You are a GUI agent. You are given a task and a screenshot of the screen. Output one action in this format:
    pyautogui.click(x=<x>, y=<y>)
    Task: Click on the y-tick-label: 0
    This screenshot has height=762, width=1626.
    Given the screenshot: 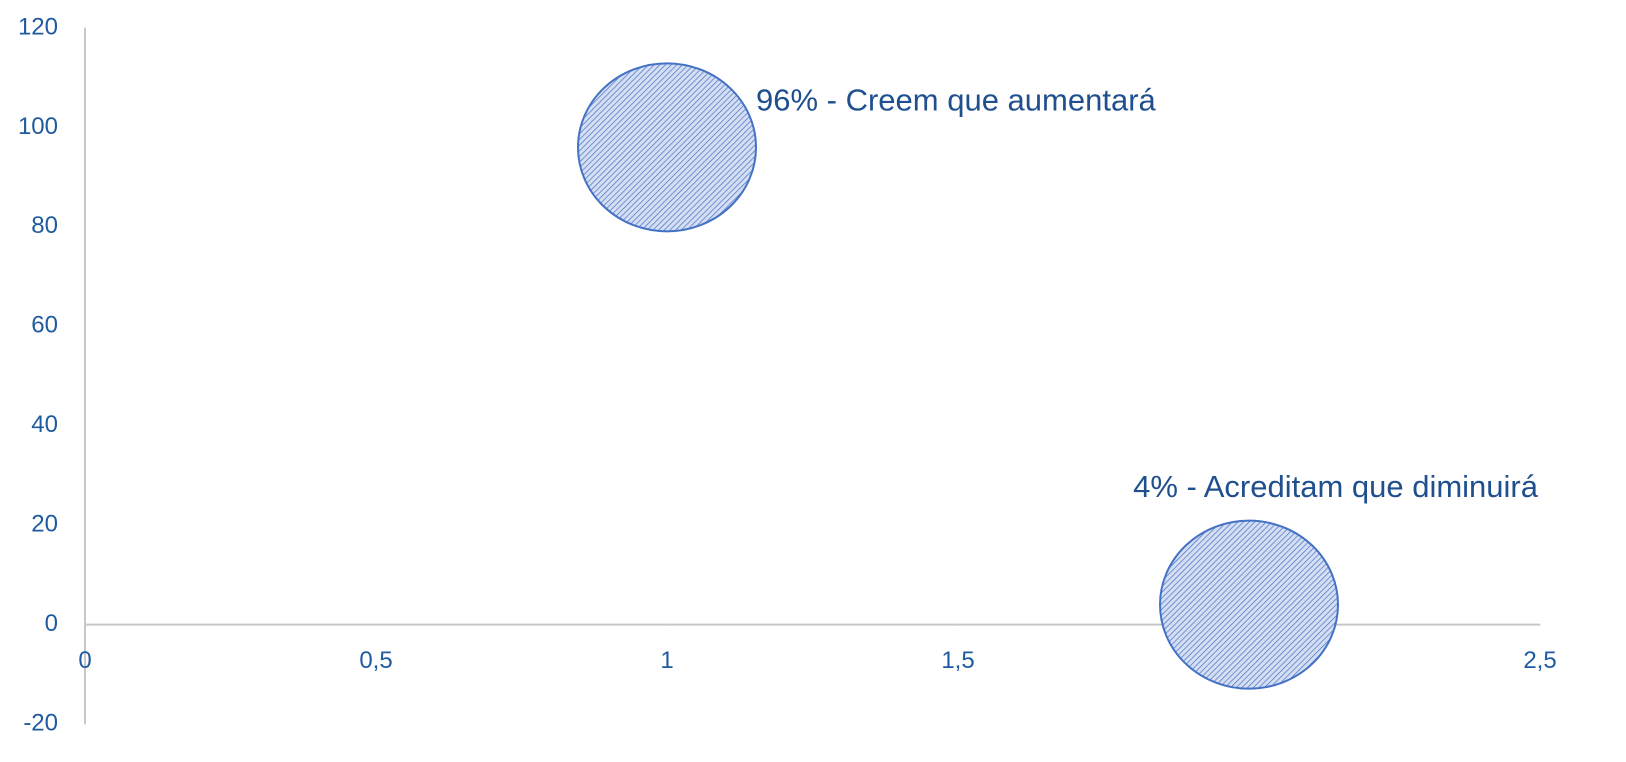 What is the action you would take?
    pyautogui.click(x=51, y=623)
    